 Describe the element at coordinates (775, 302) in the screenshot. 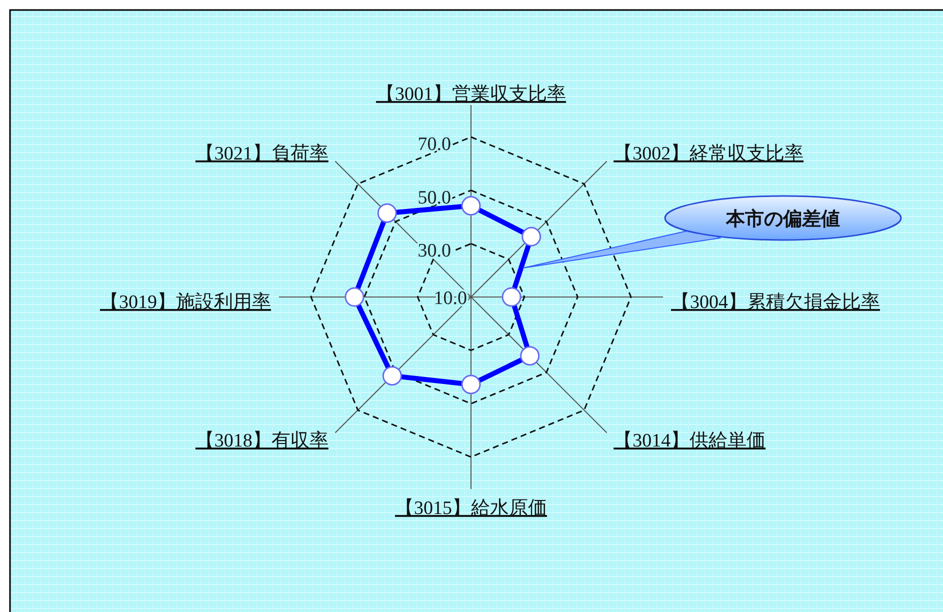

I see `spoke-label: 【3004】累積欠損金比率` at that location.